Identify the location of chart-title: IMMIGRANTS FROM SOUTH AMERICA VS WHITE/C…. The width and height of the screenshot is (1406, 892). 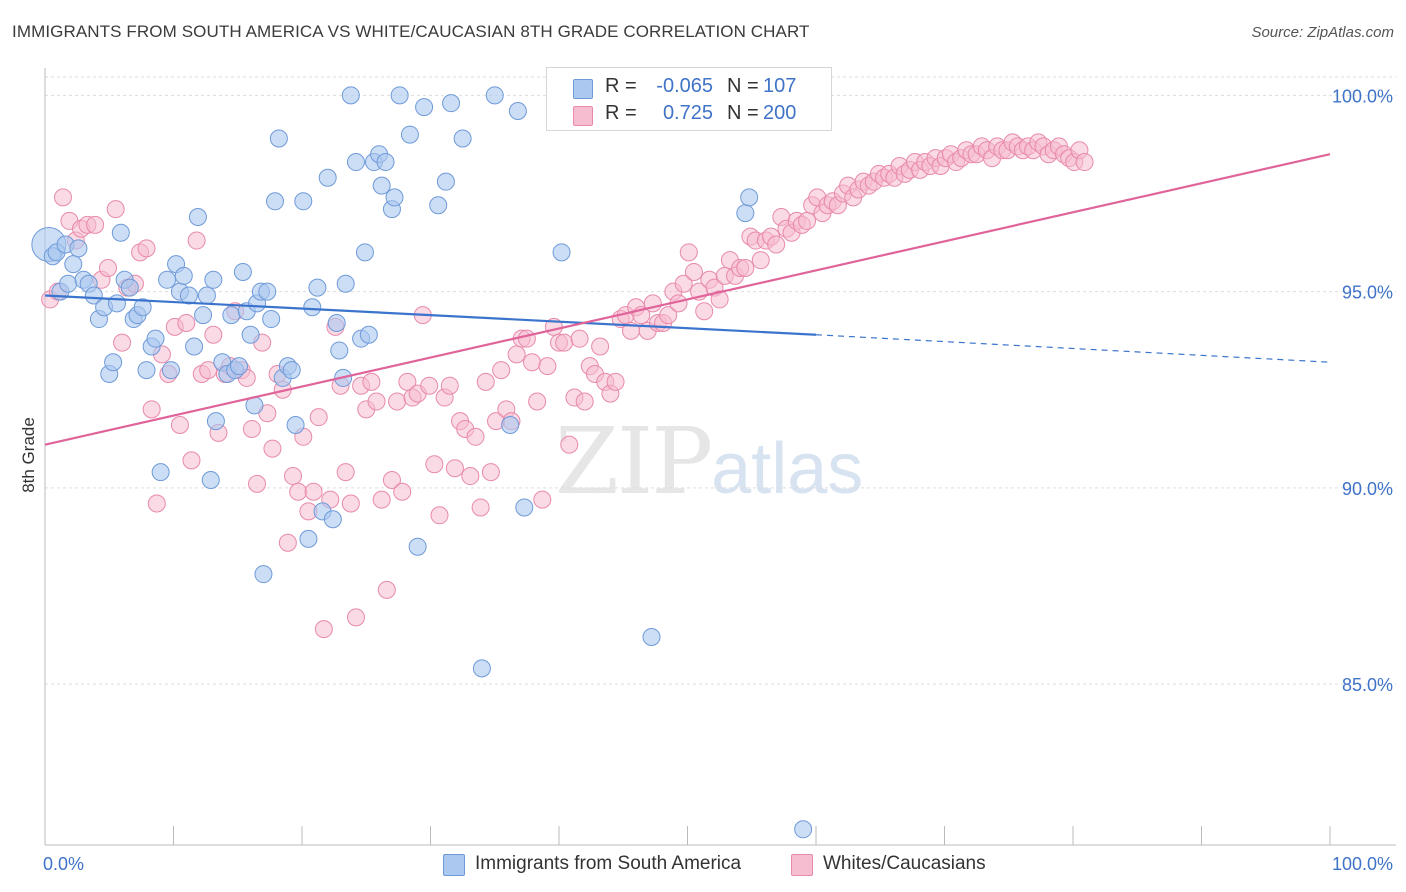
(411, 31).